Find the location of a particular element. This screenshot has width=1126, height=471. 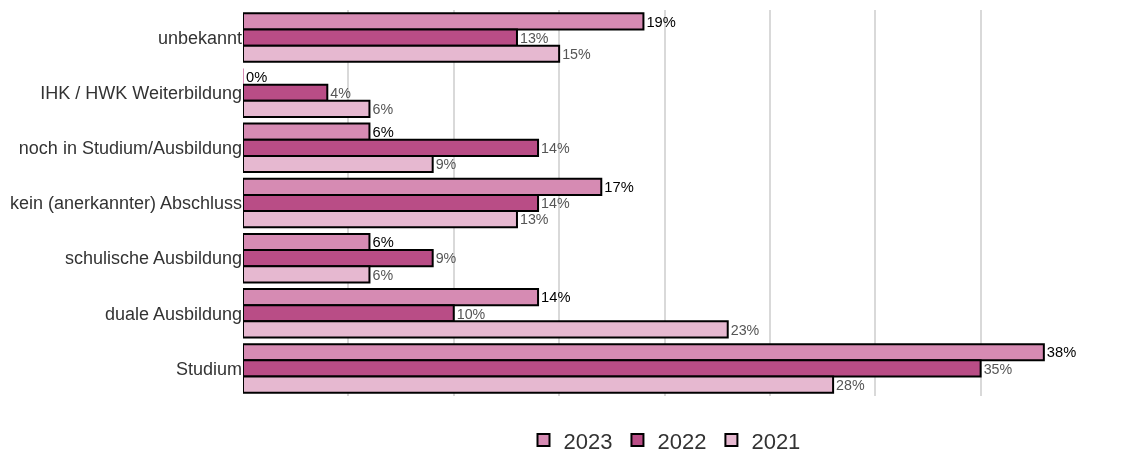

y-tick-label: IHK / HWK Weiterbildung is located at coordinates (141, 93).